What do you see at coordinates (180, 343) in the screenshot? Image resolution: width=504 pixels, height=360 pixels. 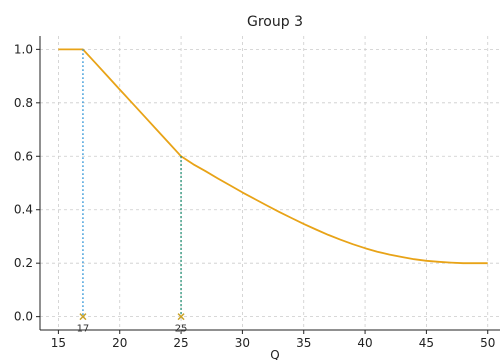 I see `x-tick-label: 25` at bounding box center [180, 343].